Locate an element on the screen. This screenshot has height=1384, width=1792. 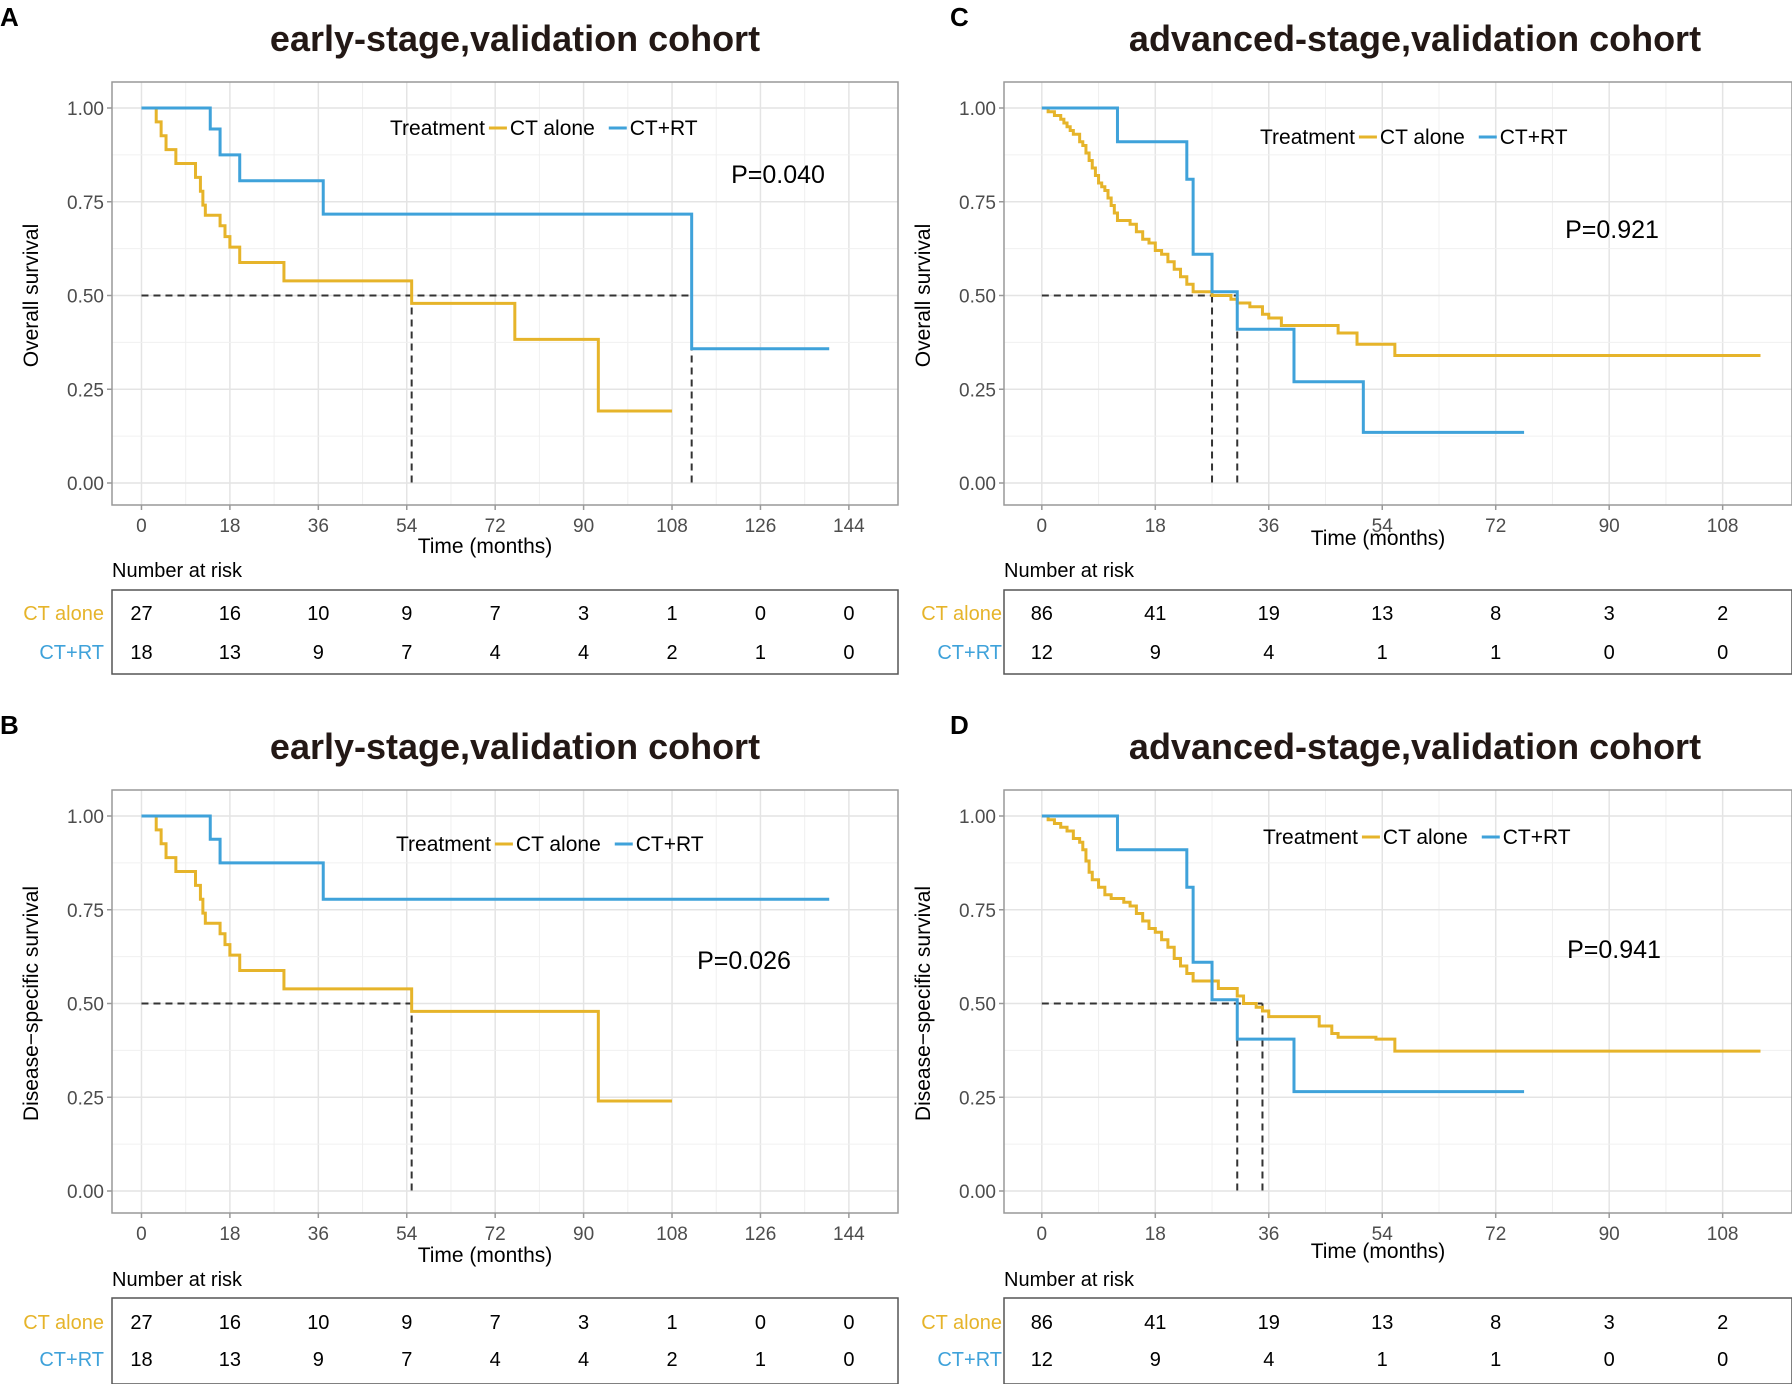
panel-letter: A is located at coordinates (9, 17).